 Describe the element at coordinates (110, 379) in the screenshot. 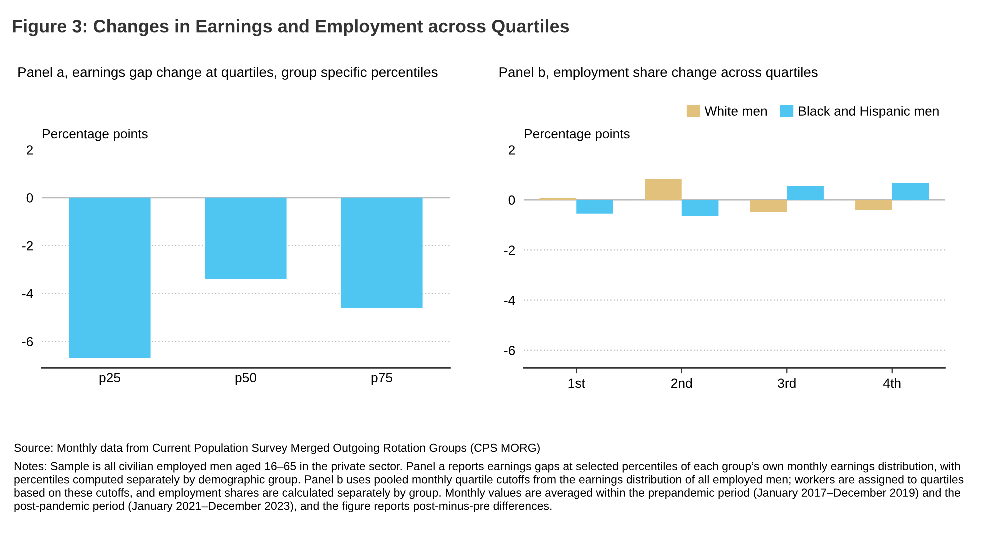

I see `x-tick-label: p25` at that location.